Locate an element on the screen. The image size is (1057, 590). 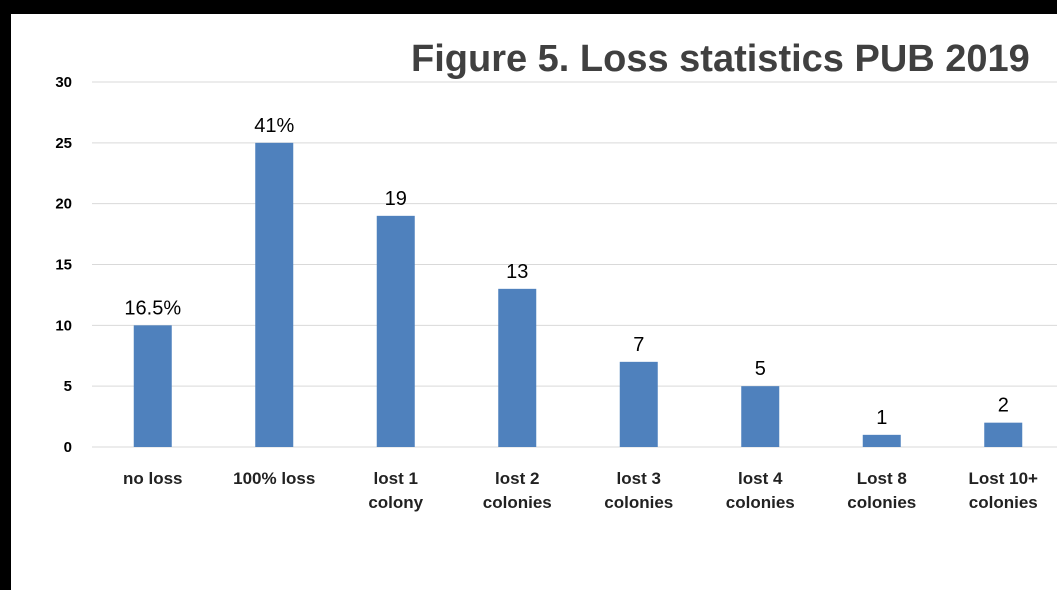
x-tick-label: lost 3 is located at coordinates (639, 478).